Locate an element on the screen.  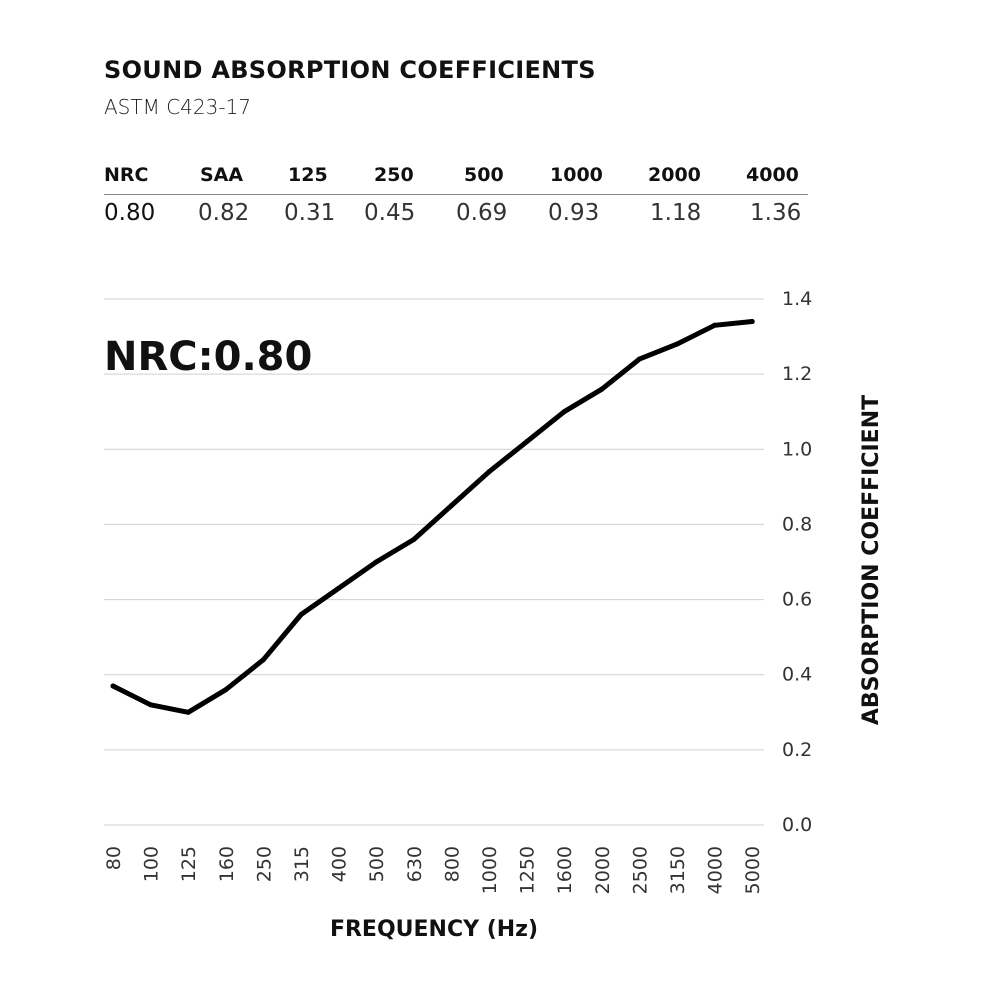
ratings-divider is located at coordinates (456, 194).